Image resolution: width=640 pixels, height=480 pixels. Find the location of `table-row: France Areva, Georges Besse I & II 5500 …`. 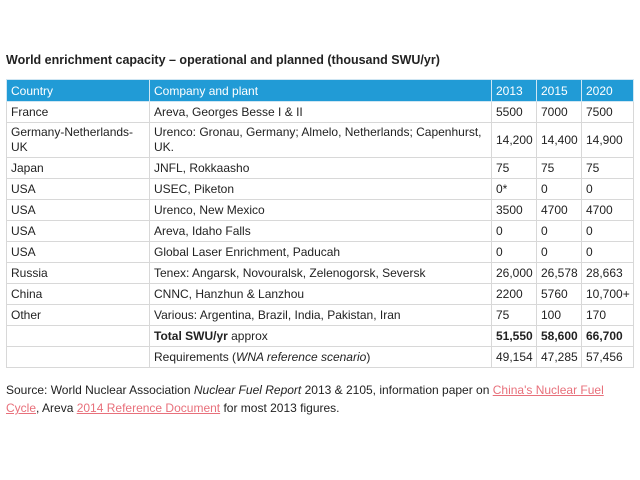

table-row: France Areva, Georges Besse I & II 5500 … is located at coordinates (320, 112).